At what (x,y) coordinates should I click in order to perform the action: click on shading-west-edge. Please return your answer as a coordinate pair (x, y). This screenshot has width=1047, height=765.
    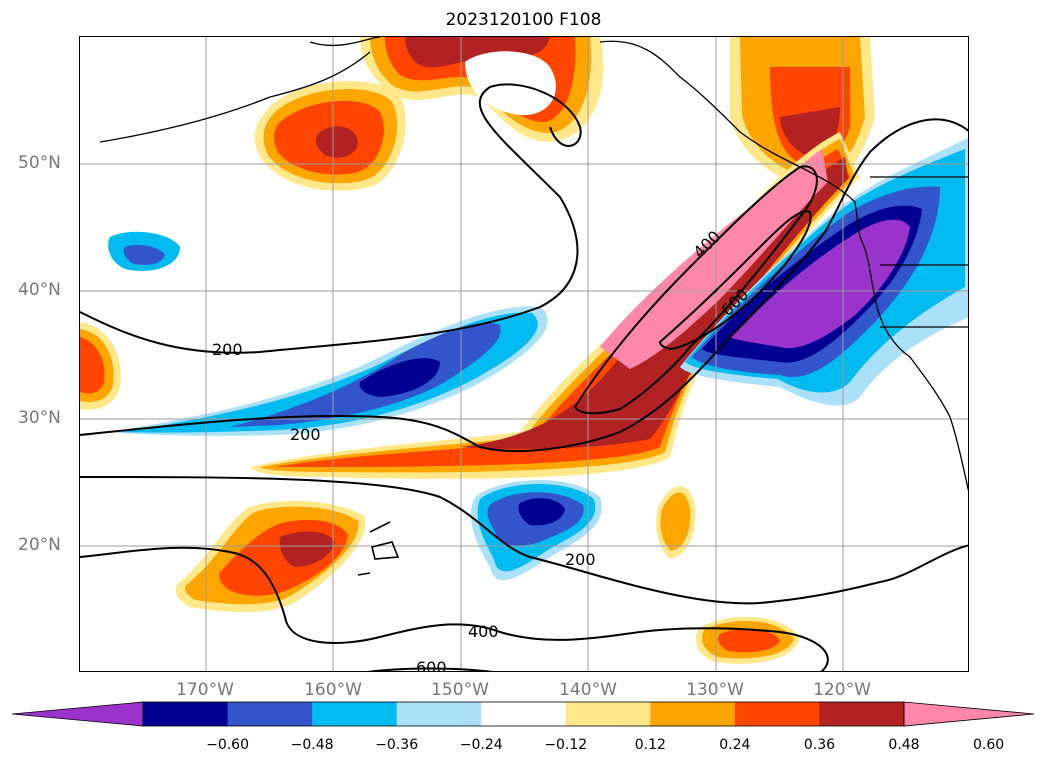
    Looking at the image, I should click on (100, 366).